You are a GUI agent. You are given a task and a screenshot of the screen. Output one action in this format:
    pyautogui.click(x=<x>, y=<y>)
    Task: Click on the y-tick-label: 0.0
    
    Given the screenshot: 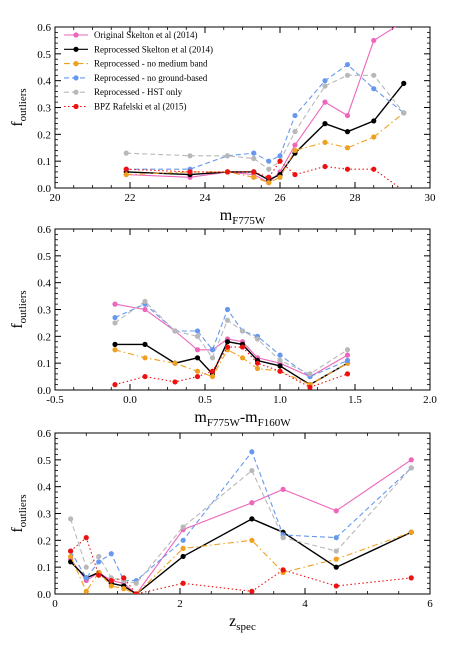 What is the action you would take?
    pyautogui.click(x=44, y=595)
    